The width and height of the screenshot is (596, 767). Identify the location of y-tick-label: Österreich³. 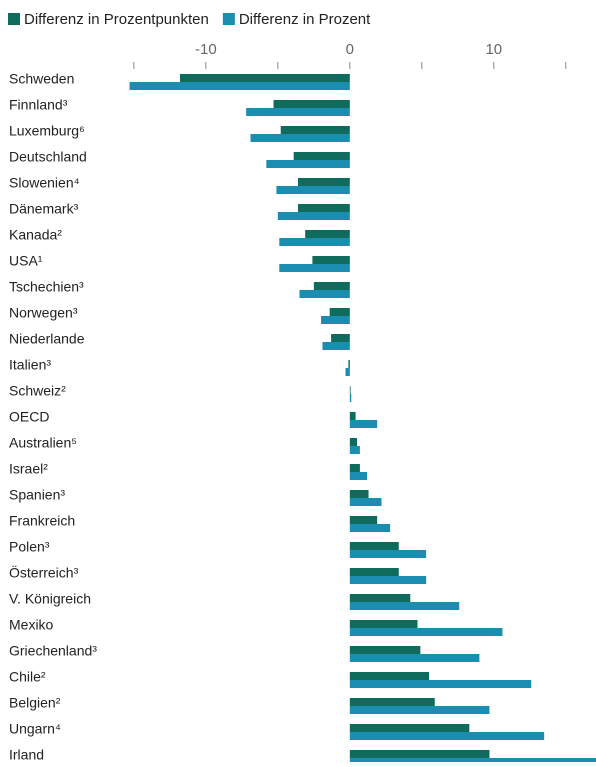
(44, 572).